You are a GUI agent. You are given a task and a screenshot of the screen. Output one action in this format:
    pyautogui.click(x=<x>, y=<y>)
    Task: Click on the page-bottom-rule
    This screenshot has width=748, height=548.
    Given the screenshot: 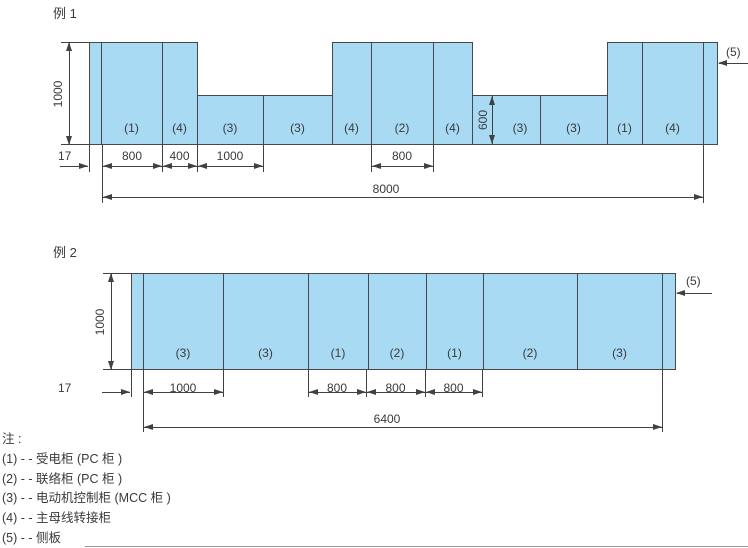 What is the action you would take?
    pyautogui.click(x=416, y=546)
    